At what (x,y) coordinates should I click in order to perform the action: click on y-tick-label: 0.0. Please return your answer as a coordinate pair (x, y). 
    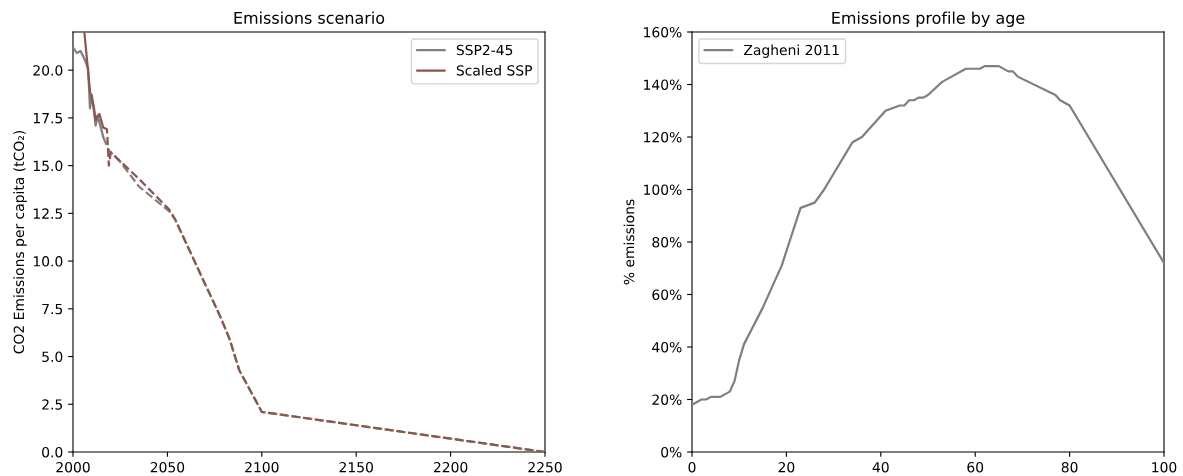
    Looking at the image, I should click on (52, 452).